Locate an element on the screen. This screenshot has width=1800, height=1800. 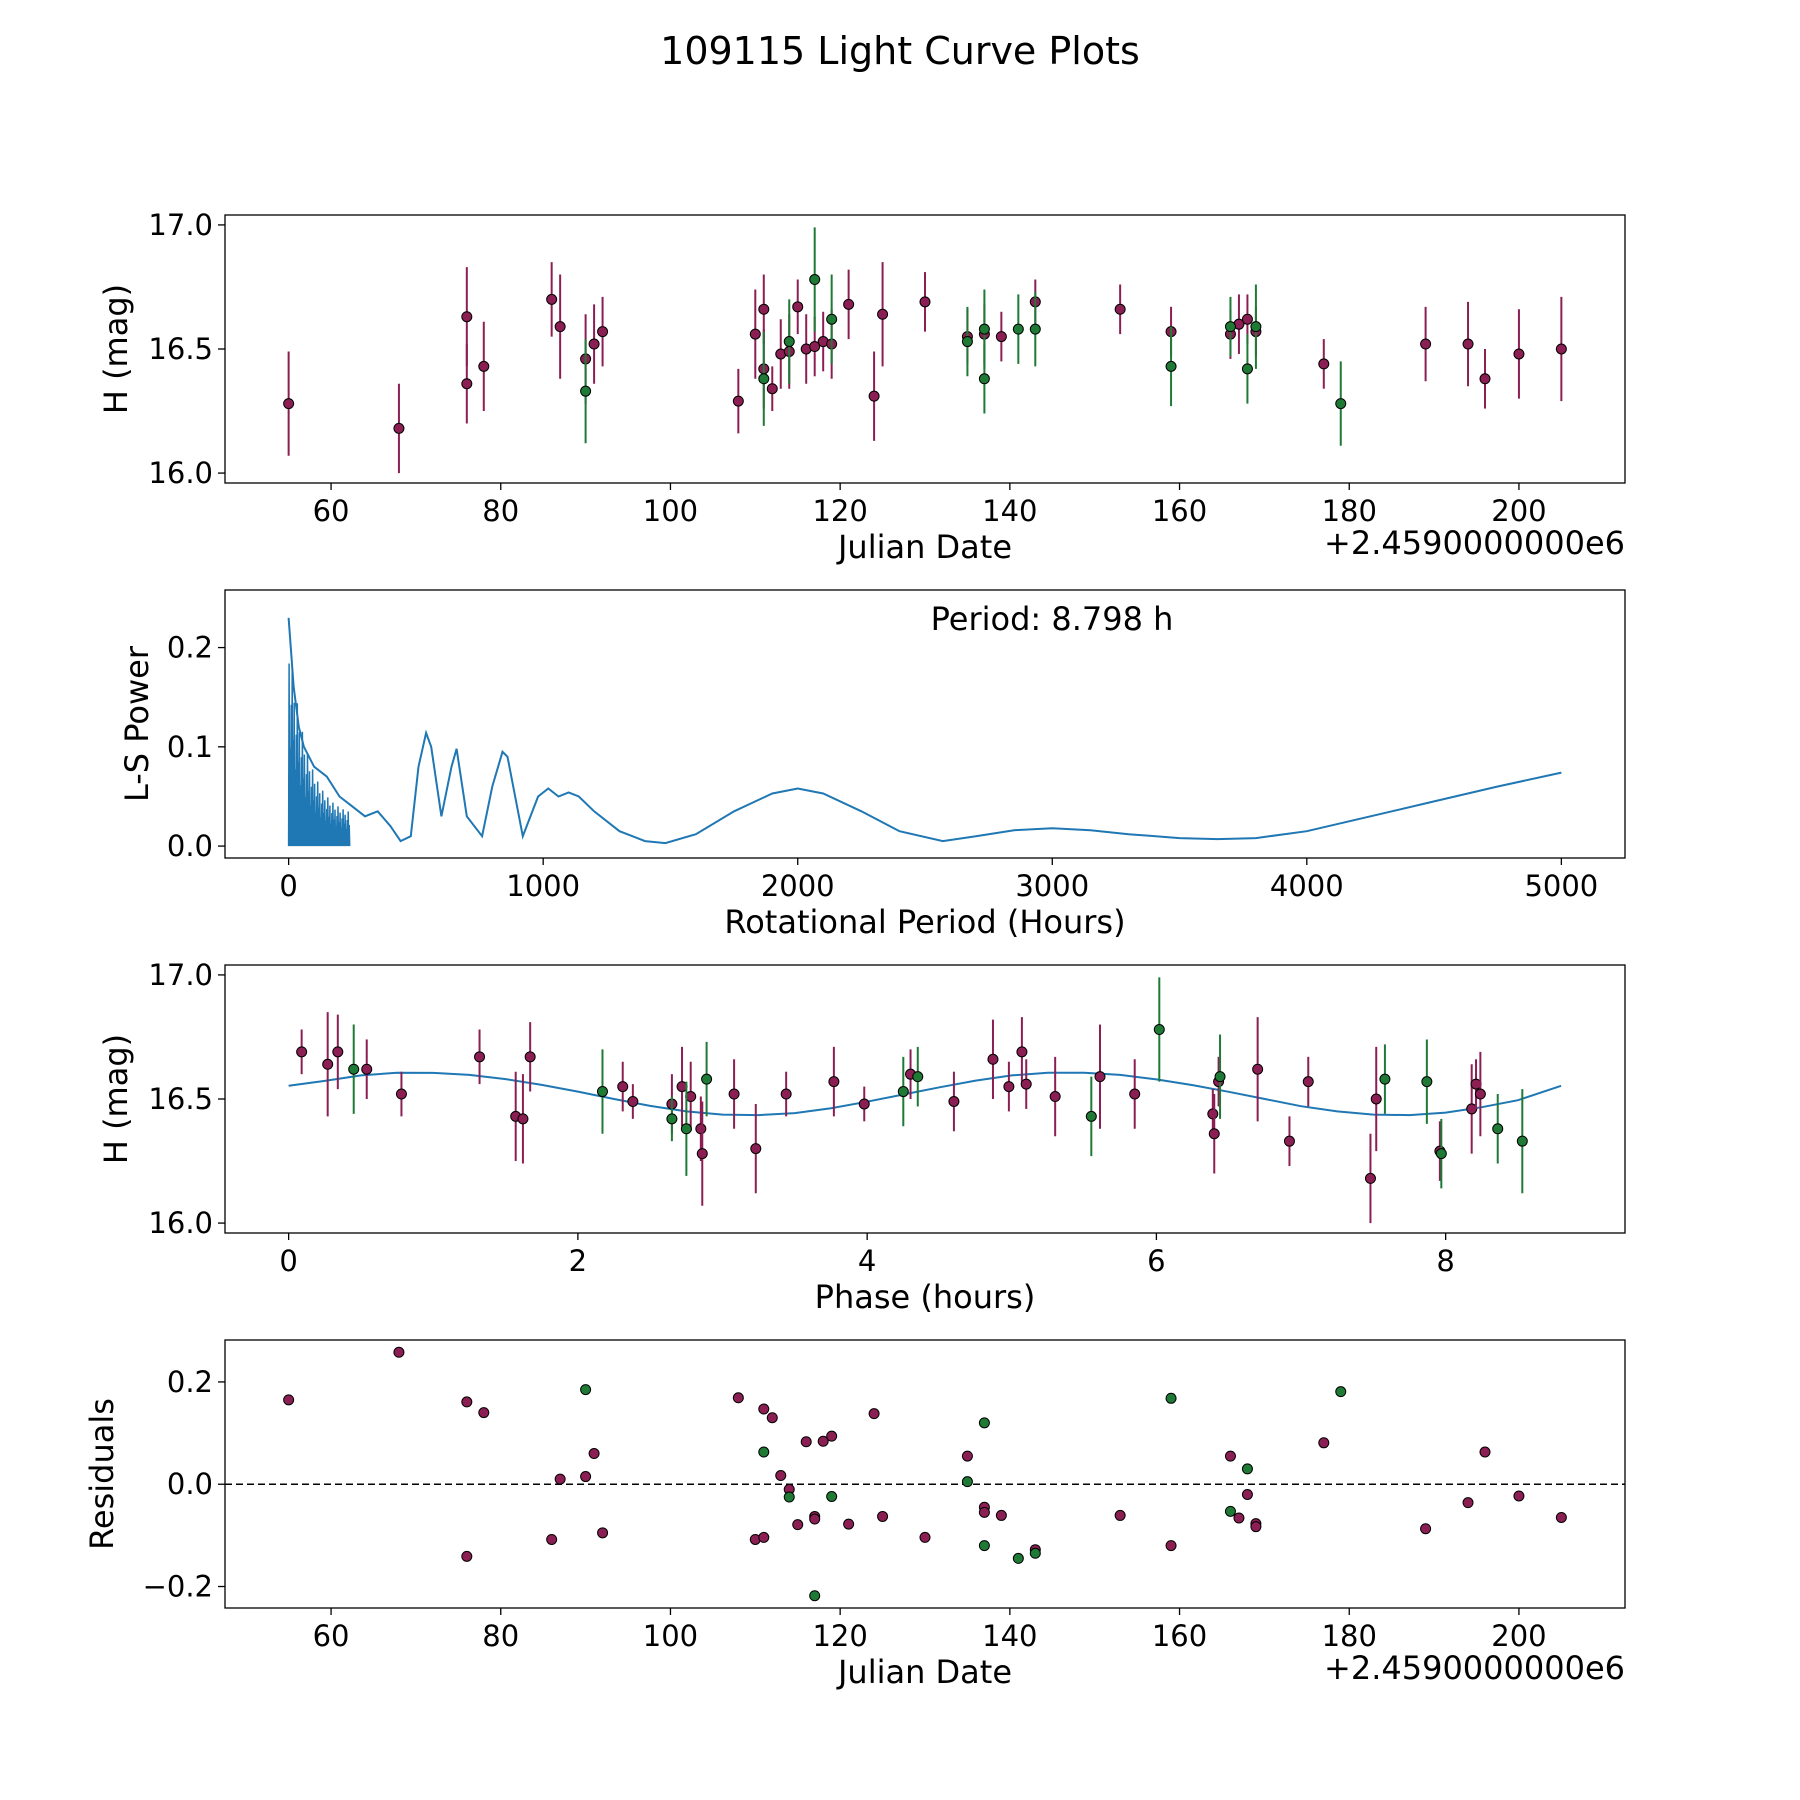
phased-x-tick-label: 6 is located at coordinates (1156, 1261).